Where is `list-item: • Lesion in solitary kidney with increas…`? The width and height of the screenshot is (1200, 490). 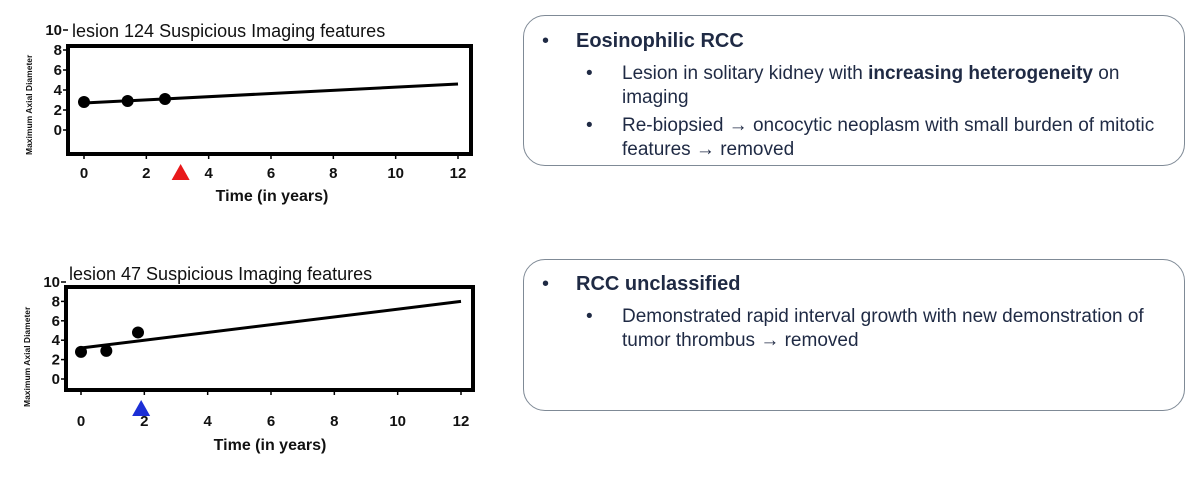 list-item: • Lesion in solitary kidney with increas… is located at coordinates (876, 86).